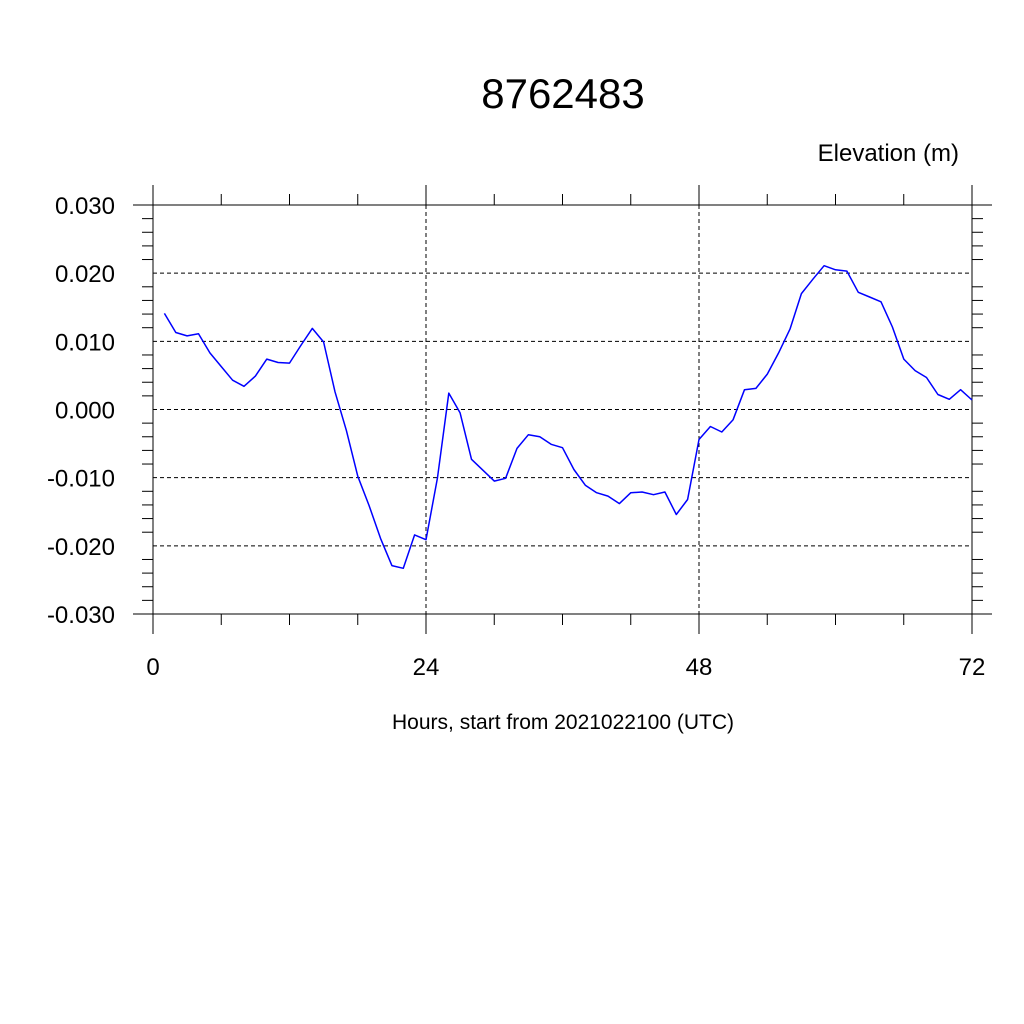  Describe the element at coordinates (699, 667) in the screenshot. I see `x-tick-label: 48` at that location.